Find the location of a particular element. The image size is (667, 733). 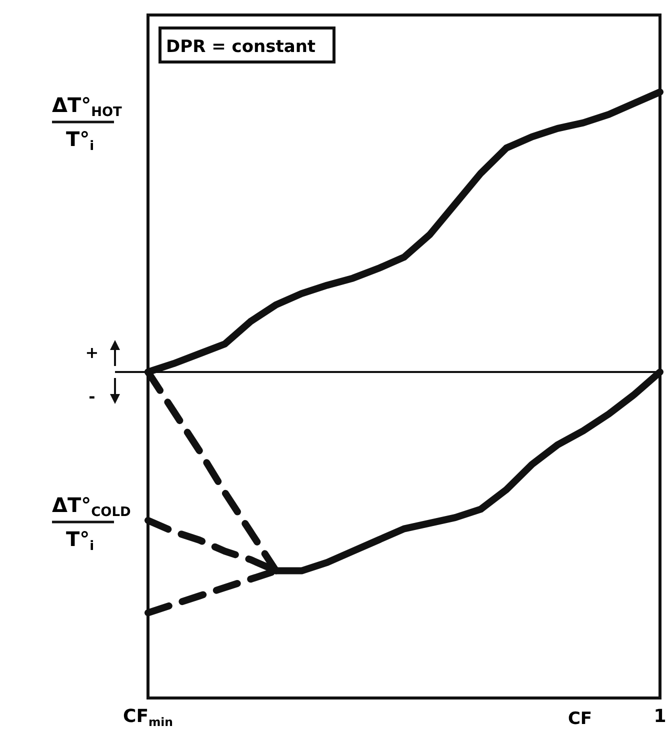

x-axis-title: CF is located at coordinates (580, 719).